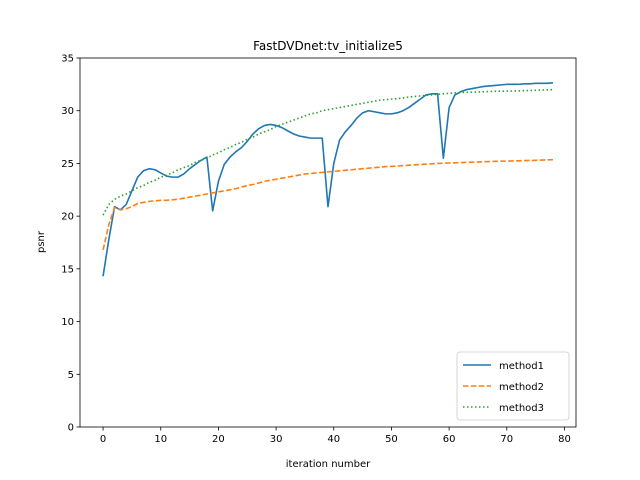 The width and height of the screenshot is (640, 480). Describe the element at coordinates (67, 322) in the screenshot. I see `y-tick-label: 10` at that location.